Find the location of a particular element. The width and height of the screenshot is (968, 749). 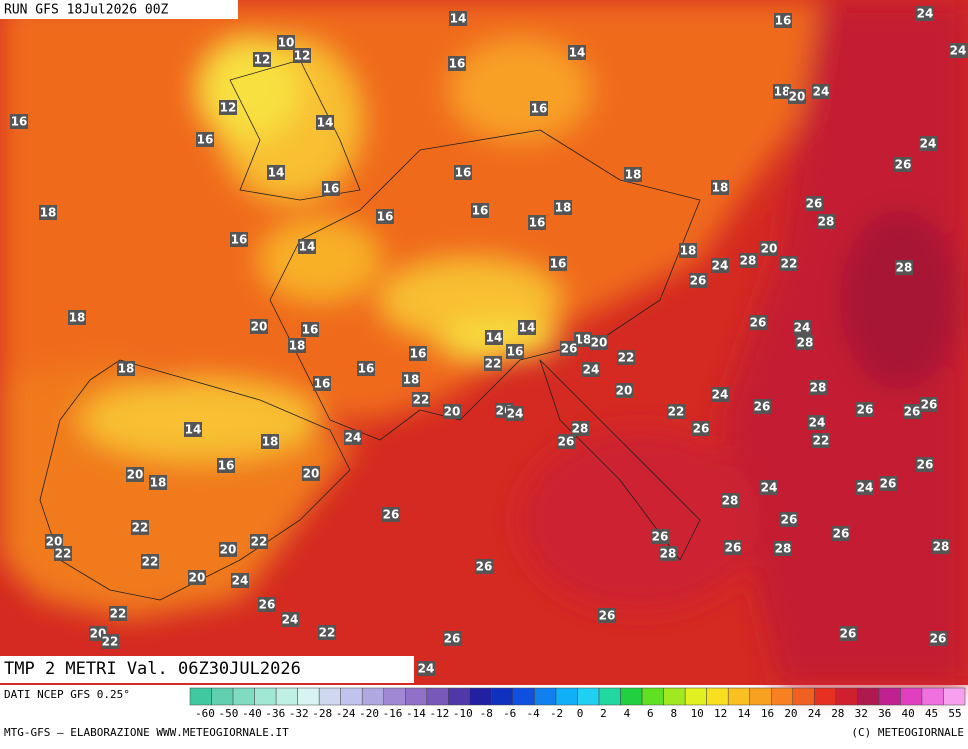

colorbar-label: -40 is located at coordinates (252, 713).